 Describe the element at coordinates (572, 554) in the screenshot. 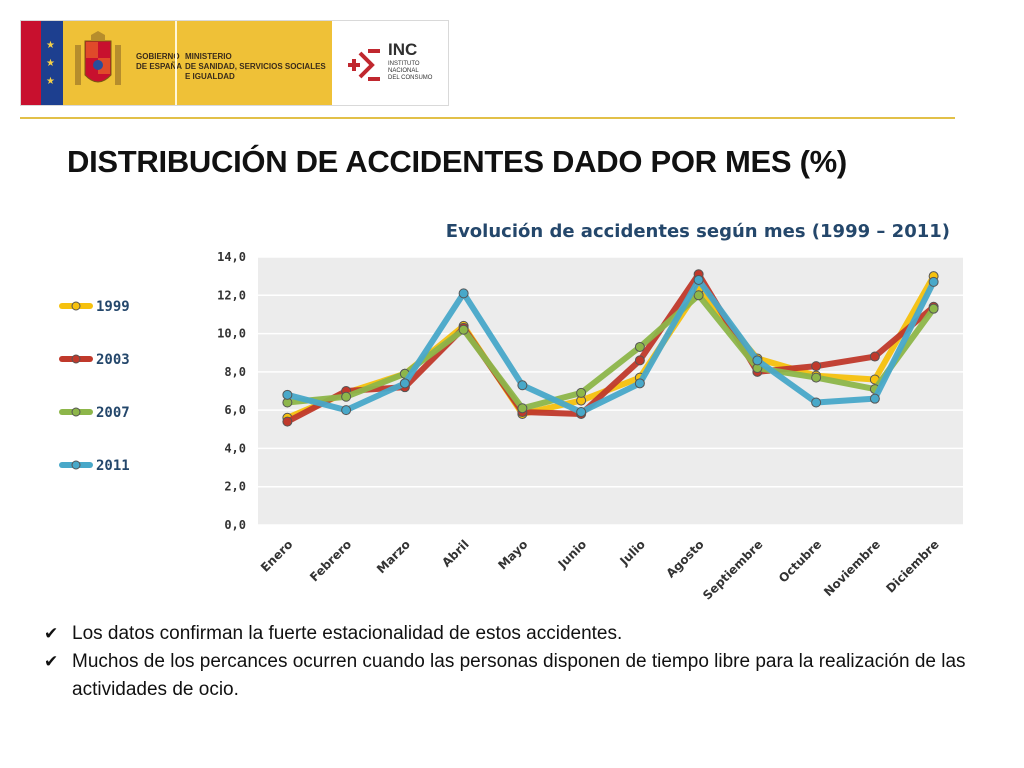

I see `x-tick-label: Junio` at that location.